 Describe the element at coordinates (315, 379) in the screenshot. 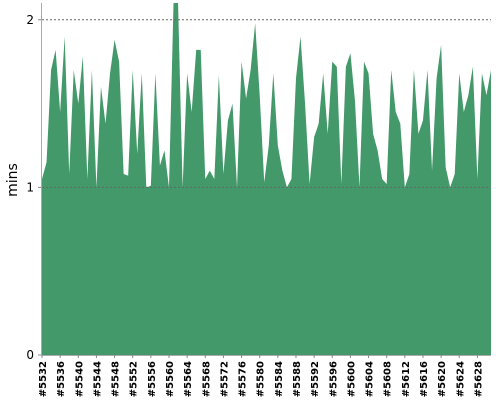

I see `x-tick-label: #5592` at that location.